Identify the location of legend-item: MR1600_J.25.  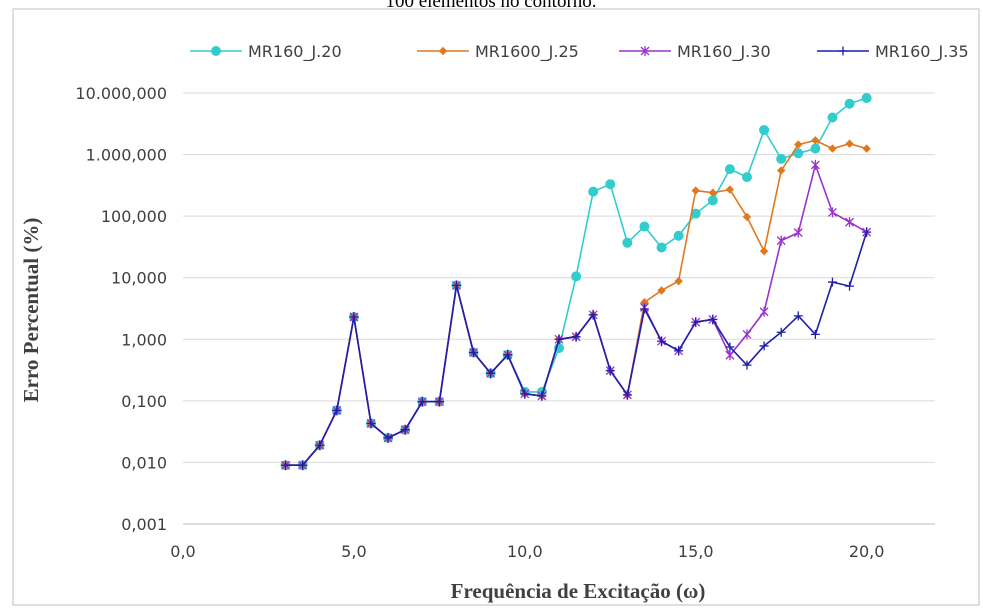
(498, 52).